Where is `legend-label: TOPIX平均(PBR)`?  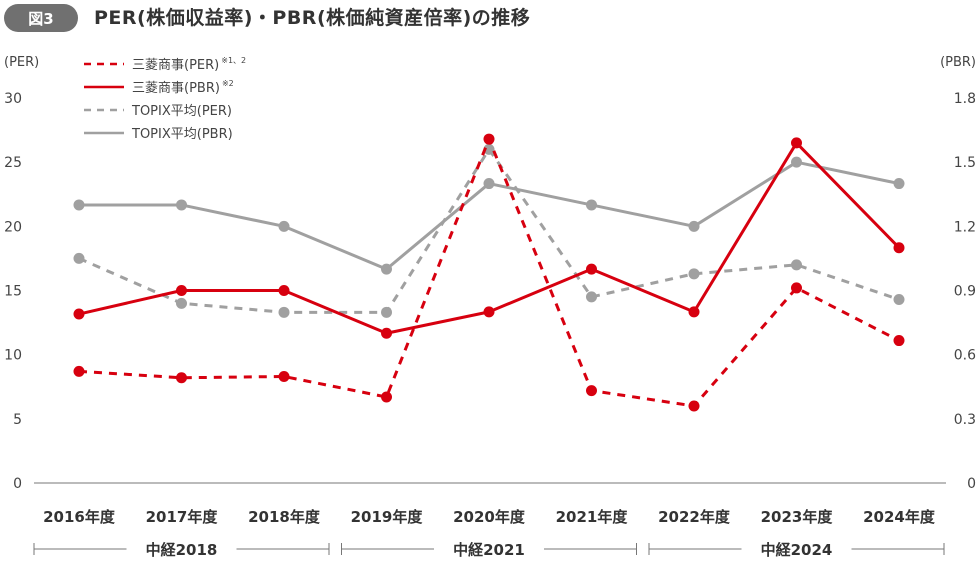 legend-label: TOPIX平均(PBR) is located at coordinates (182, 134).